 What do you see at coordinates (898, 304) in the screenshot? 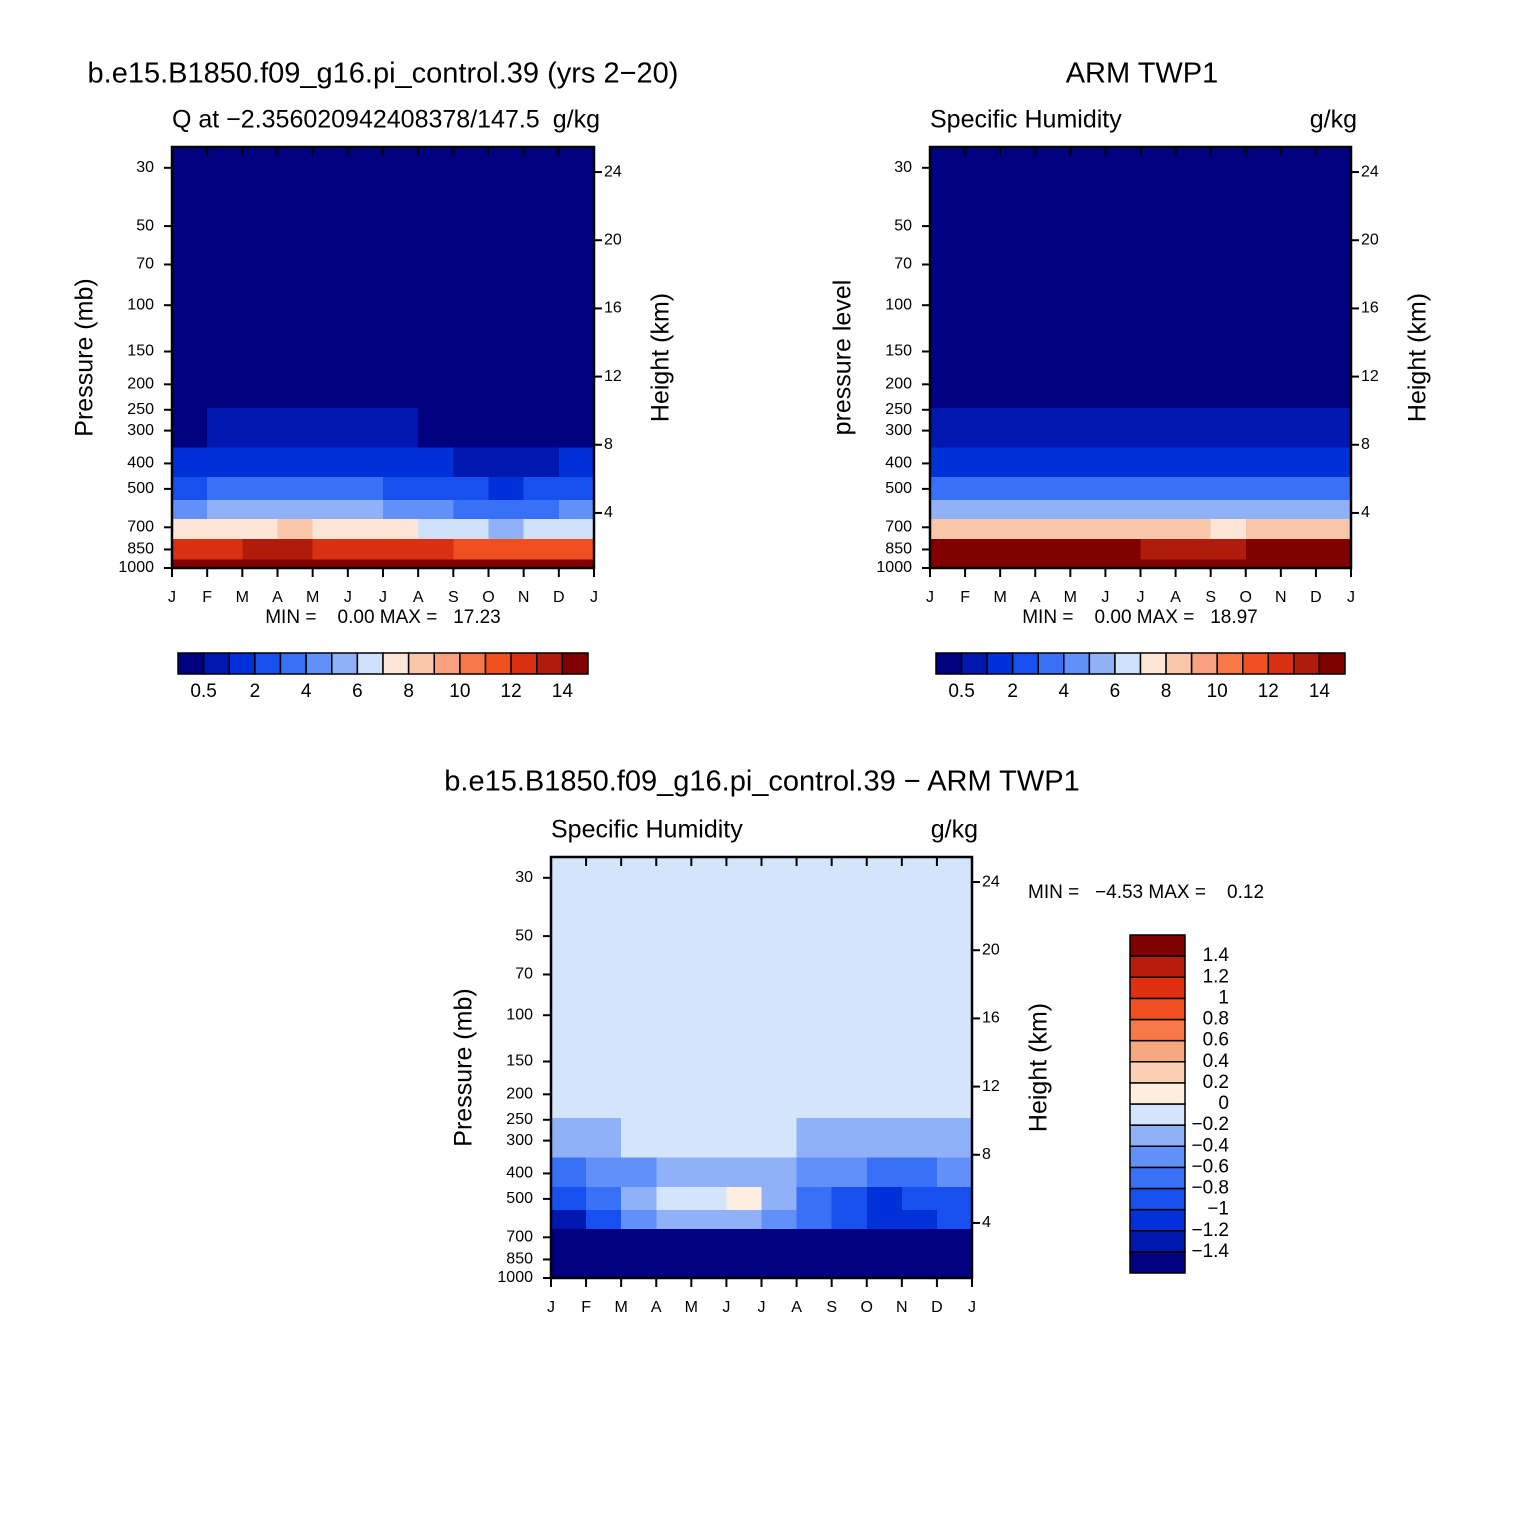
I see `y-tick-label: 100` at bounding box center [898, 304].